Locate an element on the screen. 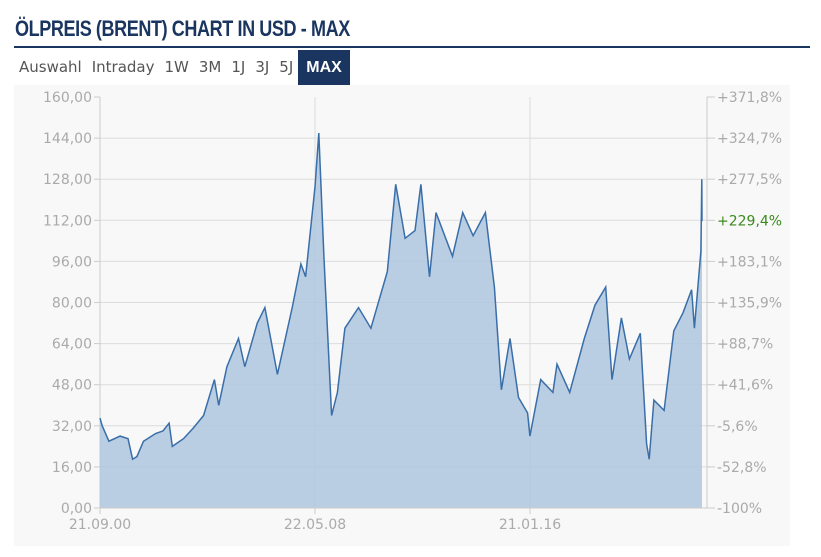 This screenshot has width=821, height=557. y-tick-label: 0,00 is located at coordinates (76, 509).